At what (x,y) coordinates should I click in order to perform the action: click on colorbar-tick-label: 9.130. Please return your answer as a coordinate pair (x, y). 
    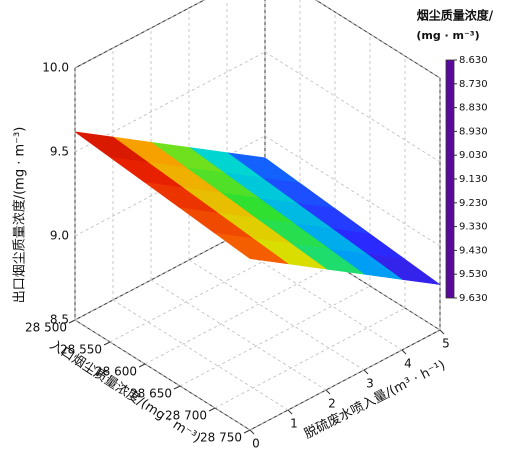
    Looking at the image, I should click on (473, 179).